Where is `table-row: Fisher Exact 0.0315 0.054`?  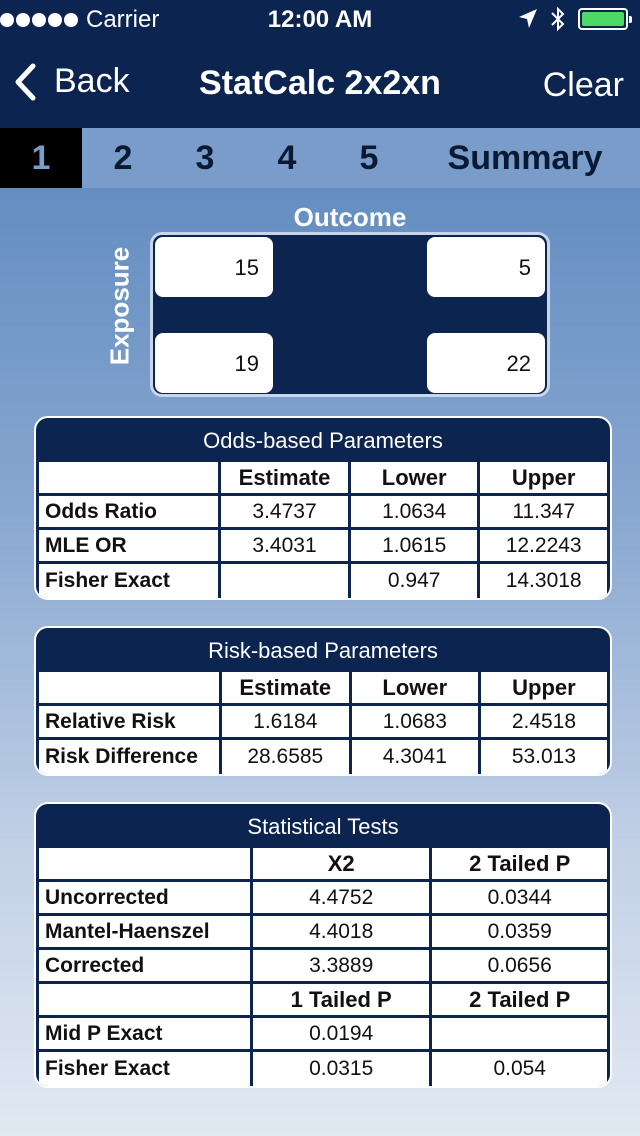
table-row: Fisher Exact 0.0315 0.054 is located at coordinates (323, 1069).